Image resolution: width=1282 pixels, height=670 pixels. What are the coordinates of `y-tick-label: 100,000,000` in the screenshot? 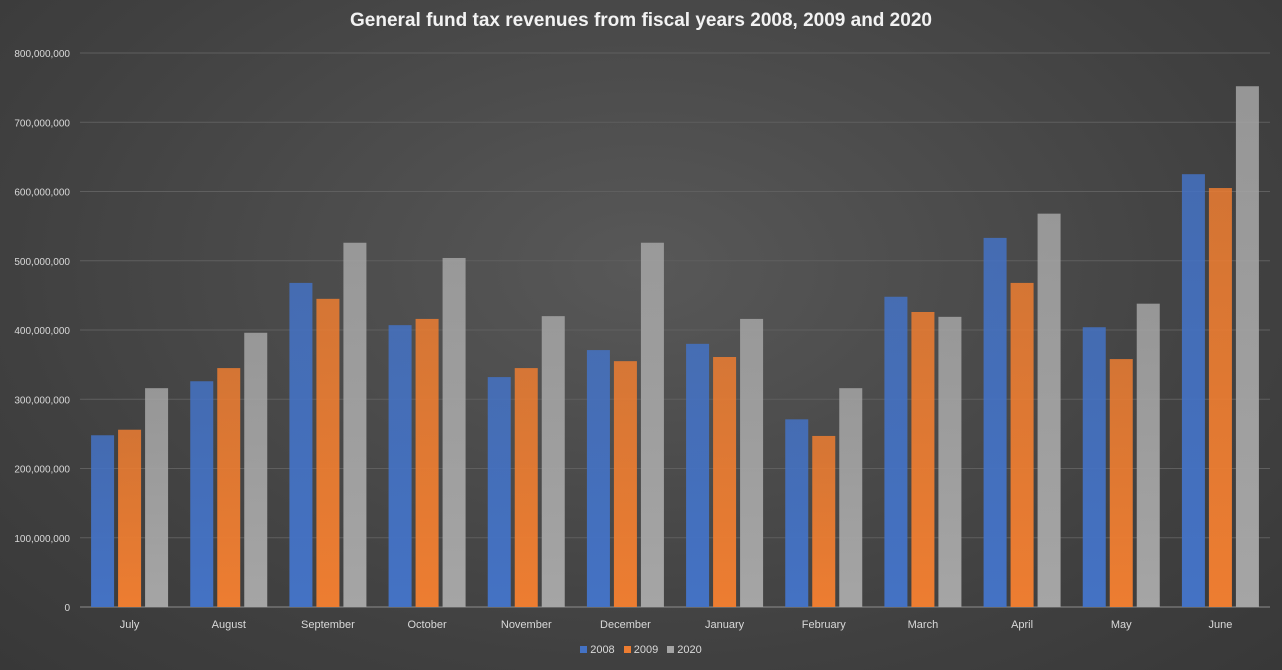 It's located at (42, 539).